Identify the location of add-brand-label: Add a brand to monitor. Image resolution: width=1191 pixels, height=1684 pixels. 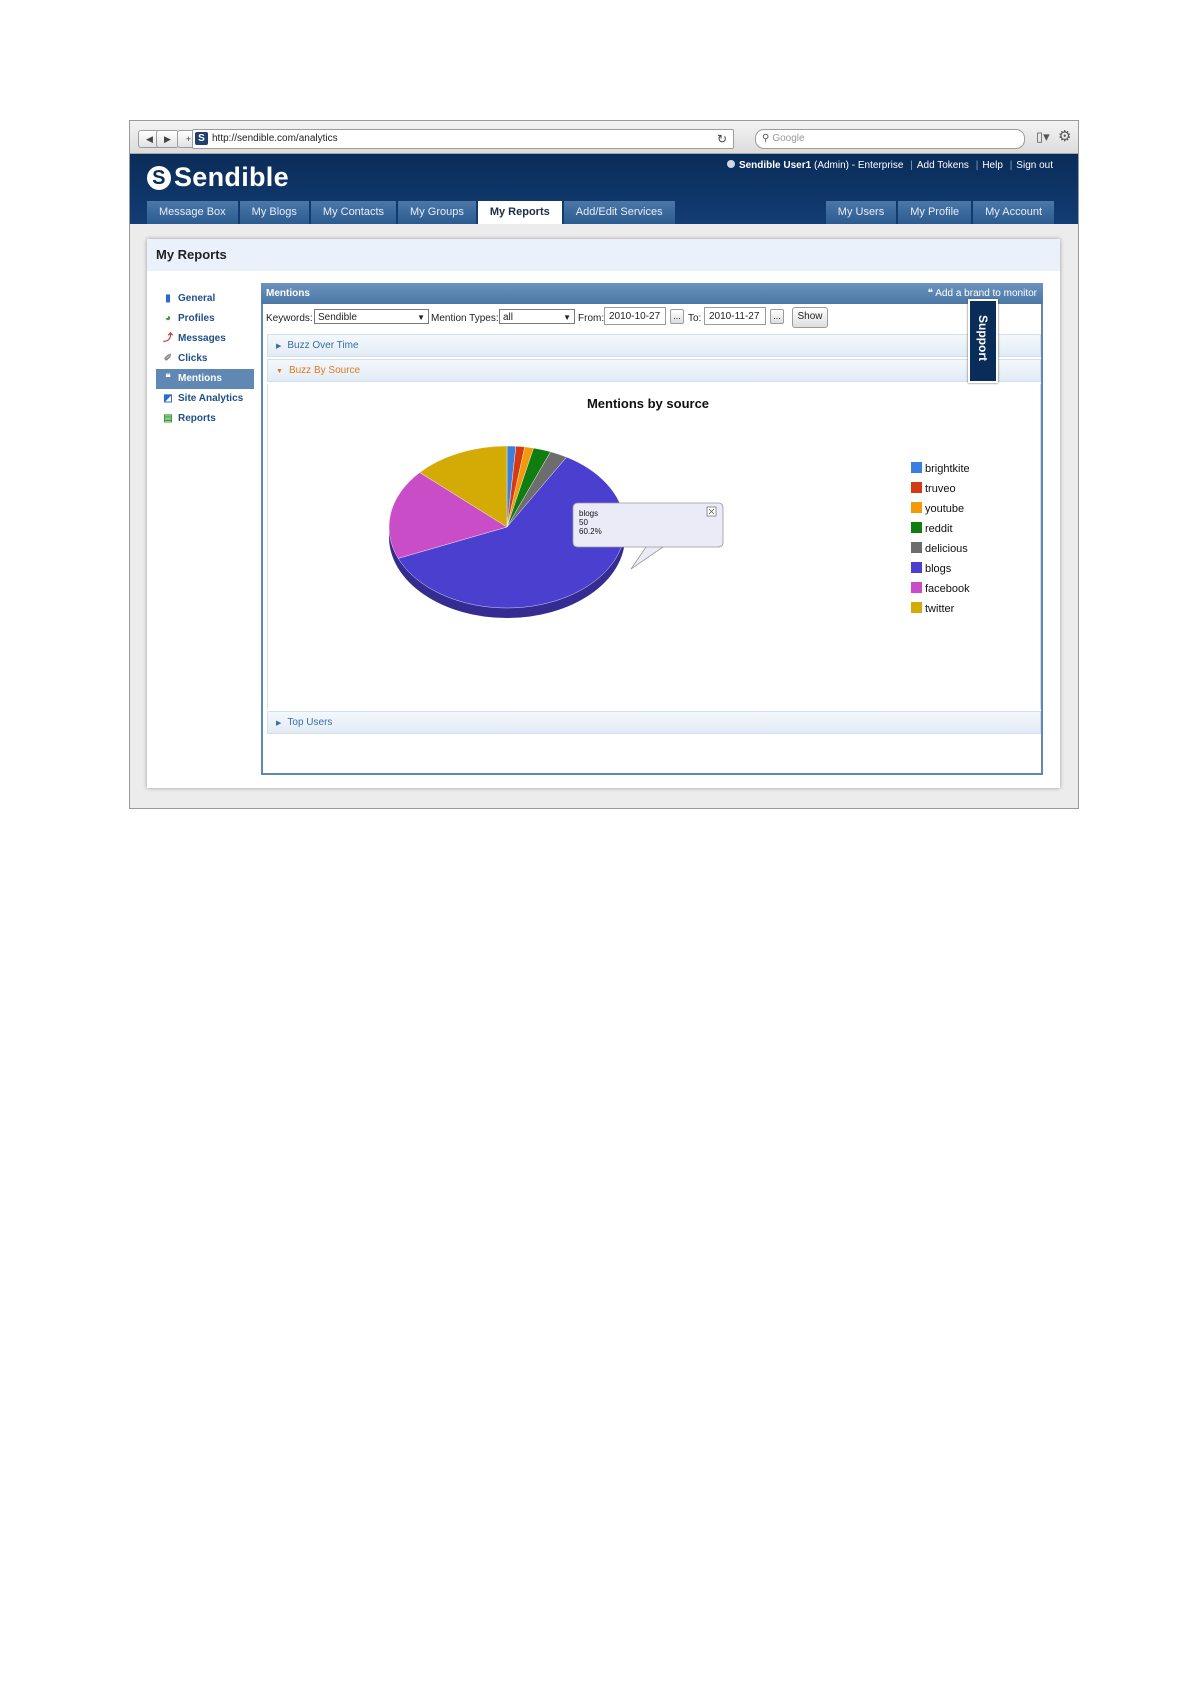
(986, 293).